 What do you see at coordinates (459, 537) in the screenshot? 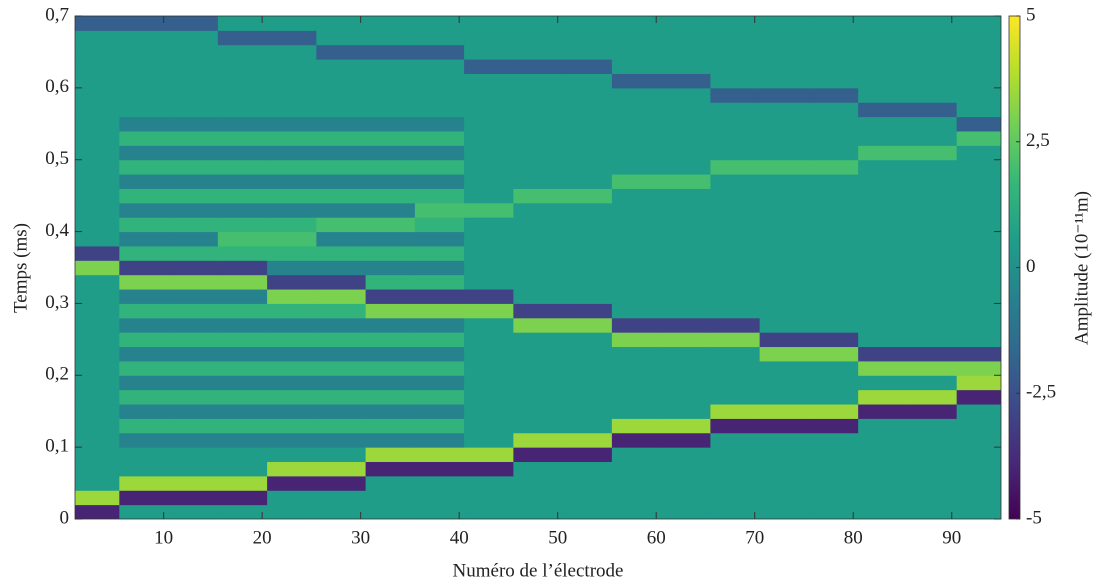
I see `x-tick-label: 40` at bounding box center [459, 537].